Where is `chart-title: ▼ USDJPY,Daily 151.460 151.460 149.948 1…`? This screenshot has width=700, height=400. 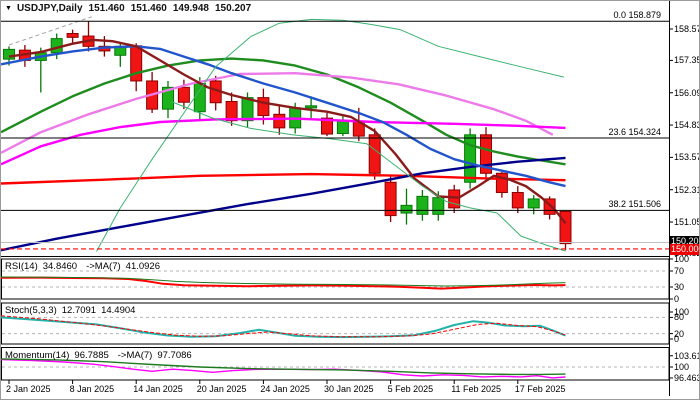
chart-title: ▼ USDJPY,Daily 151.460 151.460 149.948 1… is located at coordinates (128, 8).